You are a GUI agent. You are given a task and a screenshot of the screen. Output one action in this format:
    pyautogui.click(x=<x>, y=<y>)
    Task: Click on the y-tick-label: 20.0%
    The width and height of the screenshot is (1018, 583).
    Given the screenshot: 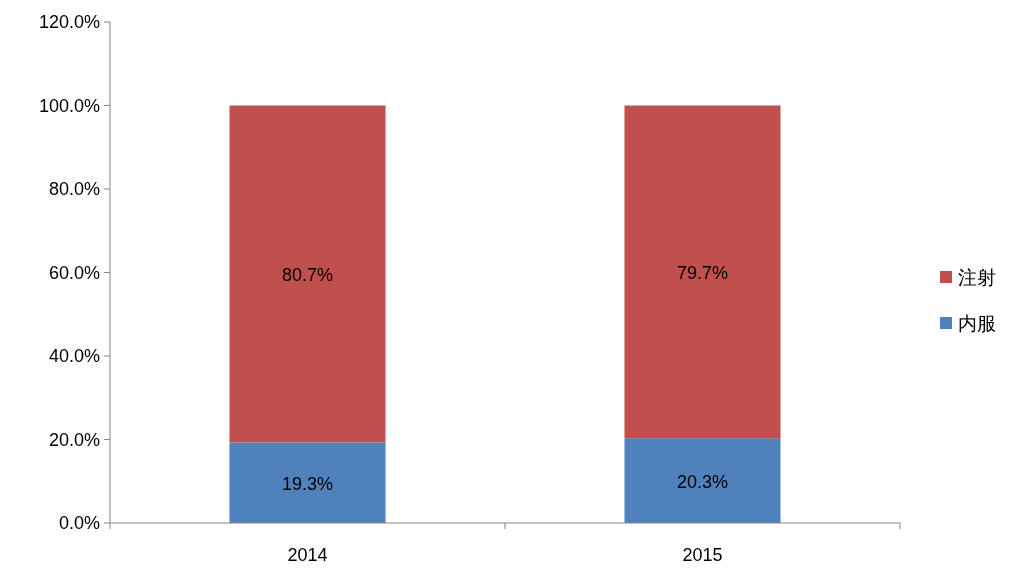 What is the action you would take?
    pyautogui.click(x=74, y=439)
    